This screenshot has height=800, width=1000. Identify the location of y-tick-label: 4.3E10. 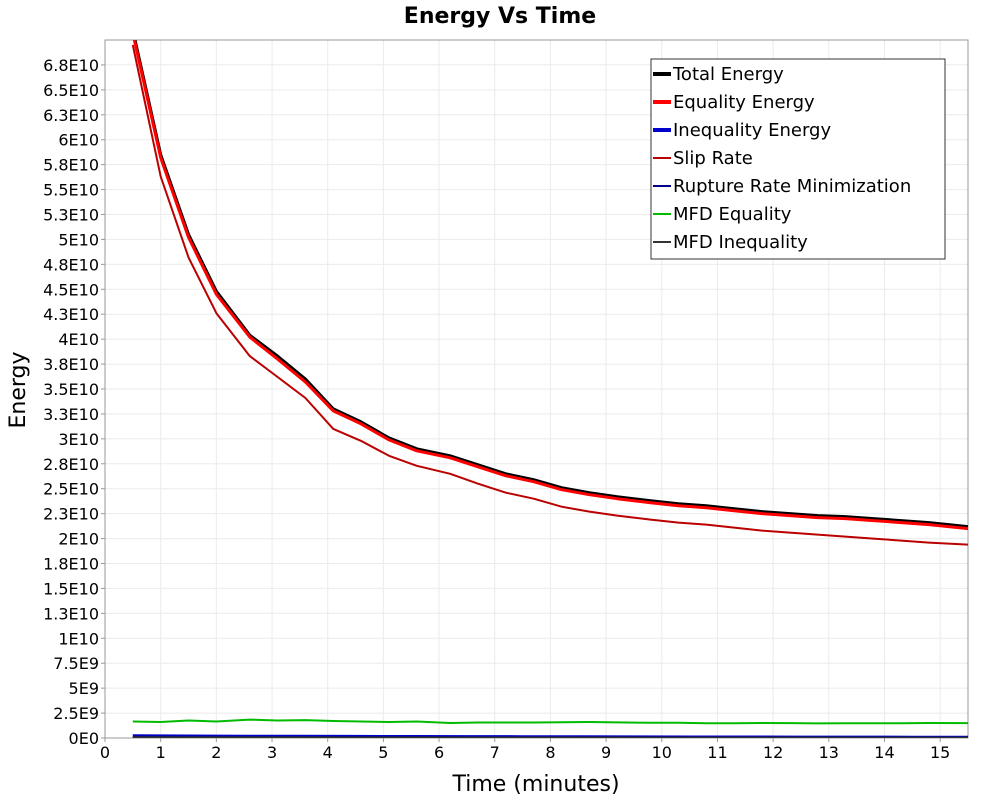
(71, 314).